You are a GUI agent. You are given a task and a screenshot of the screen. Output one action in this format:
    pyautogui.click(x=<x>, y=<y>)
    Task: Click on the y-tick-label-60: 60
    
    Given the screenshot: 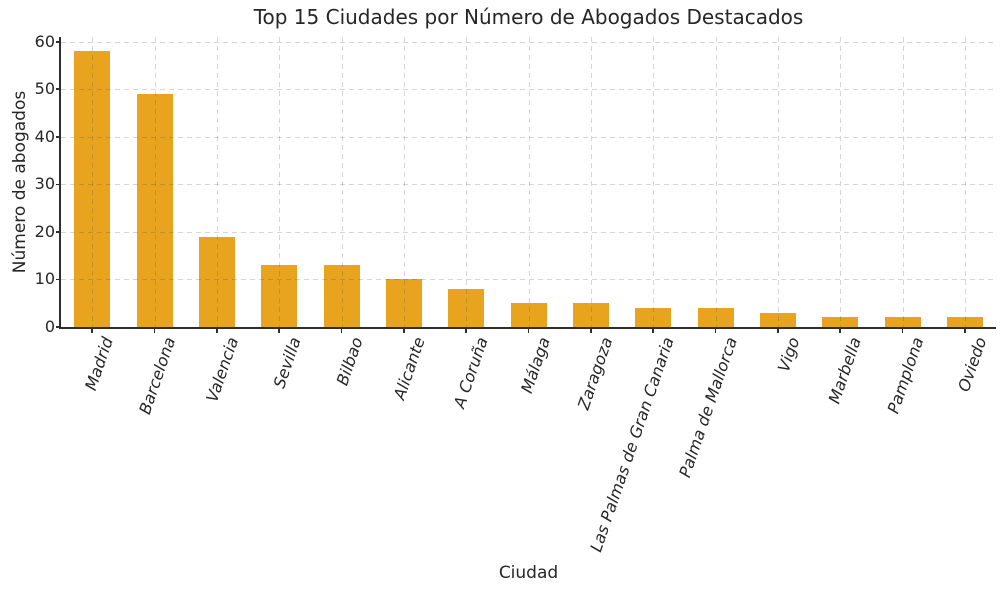 What is the action you would take?
    pyautogui.click(x=44, y=41)
    